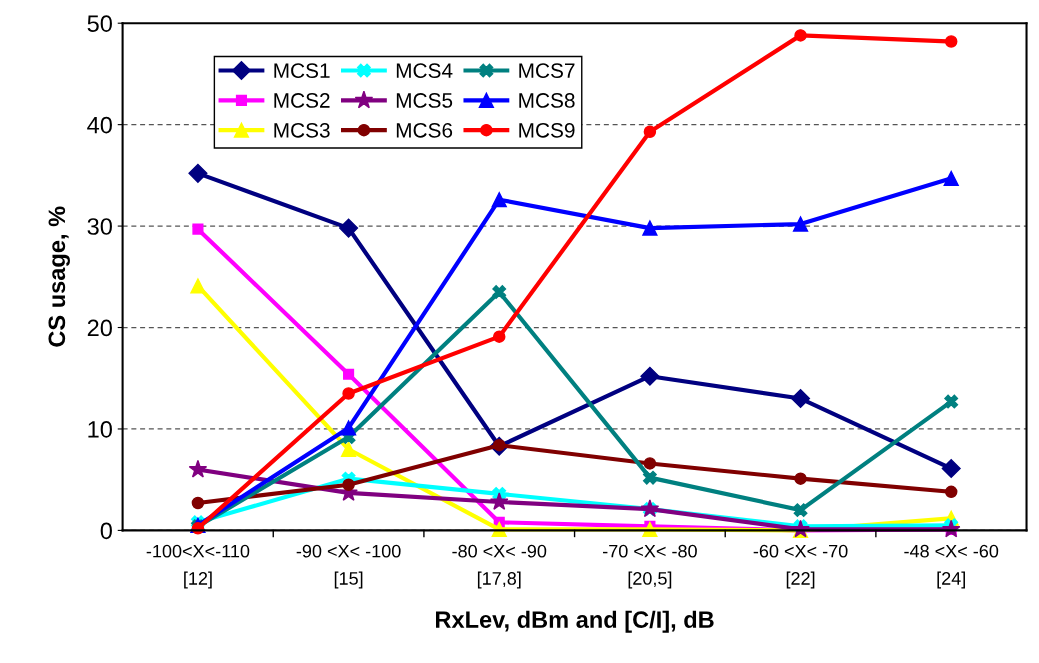 Image resolution: width=1039 pixels, height=663 pixels. Describe the element at coordinates (99, 23) in the screenshot. I see `y-tick-label: 50` at that location.